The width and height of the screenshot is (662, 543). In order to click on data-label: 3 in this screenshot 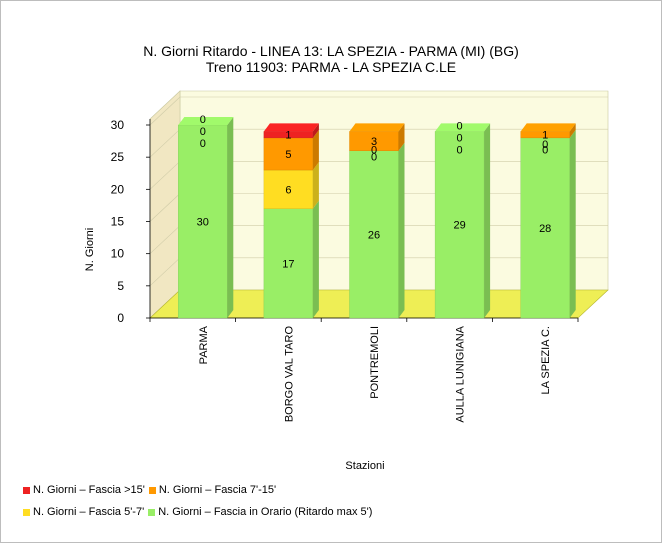, I will do `click(374, 142)`.